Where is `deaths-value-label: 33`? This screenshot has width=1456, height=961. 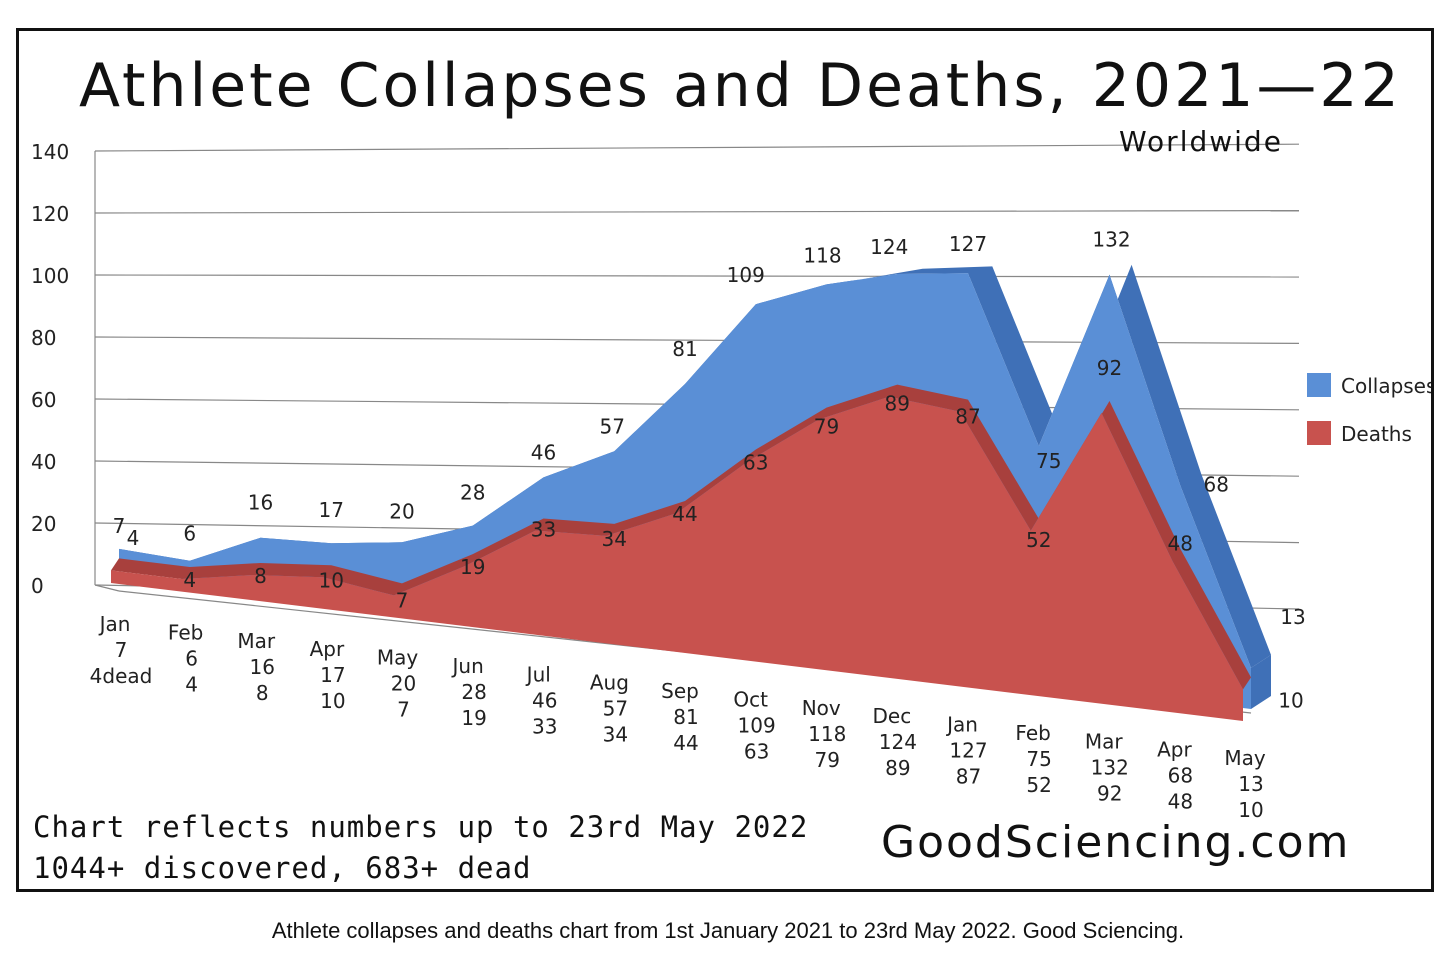
deaths-value-label: 33 is located at coordinates (543, 529).